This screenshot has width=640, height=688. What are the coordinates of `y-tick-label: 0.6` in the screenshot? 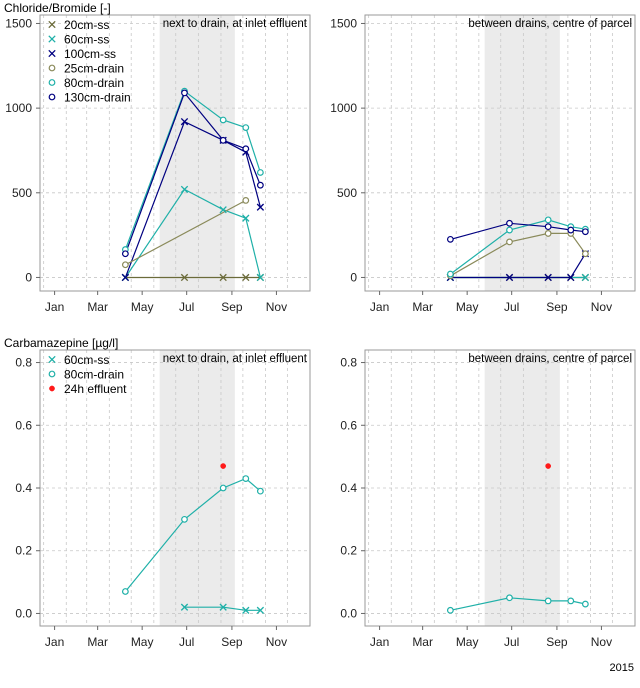 It's located at (23, 425).